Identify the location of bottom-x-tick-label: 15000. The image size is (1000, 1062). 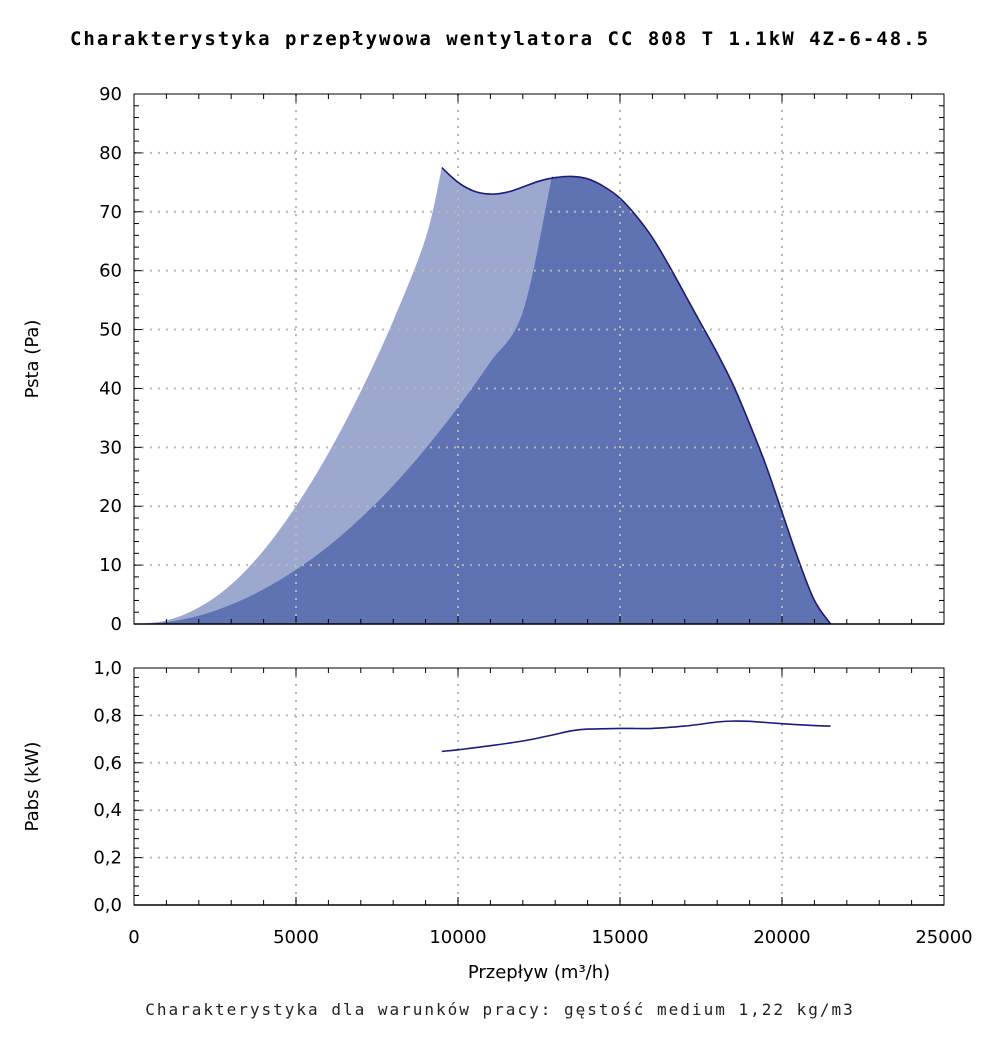
(619, 937).